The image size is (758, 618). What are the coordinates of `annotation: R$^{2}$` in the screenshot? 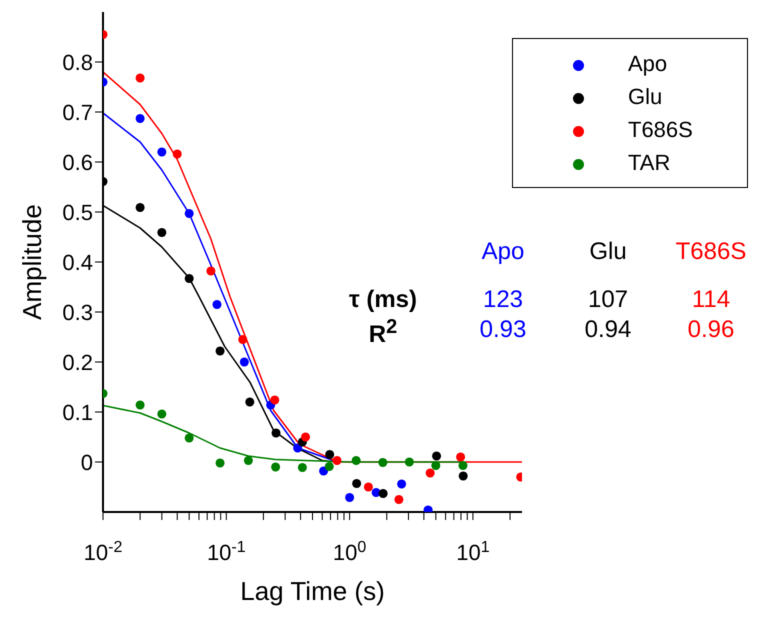 It's located at (383, 332).